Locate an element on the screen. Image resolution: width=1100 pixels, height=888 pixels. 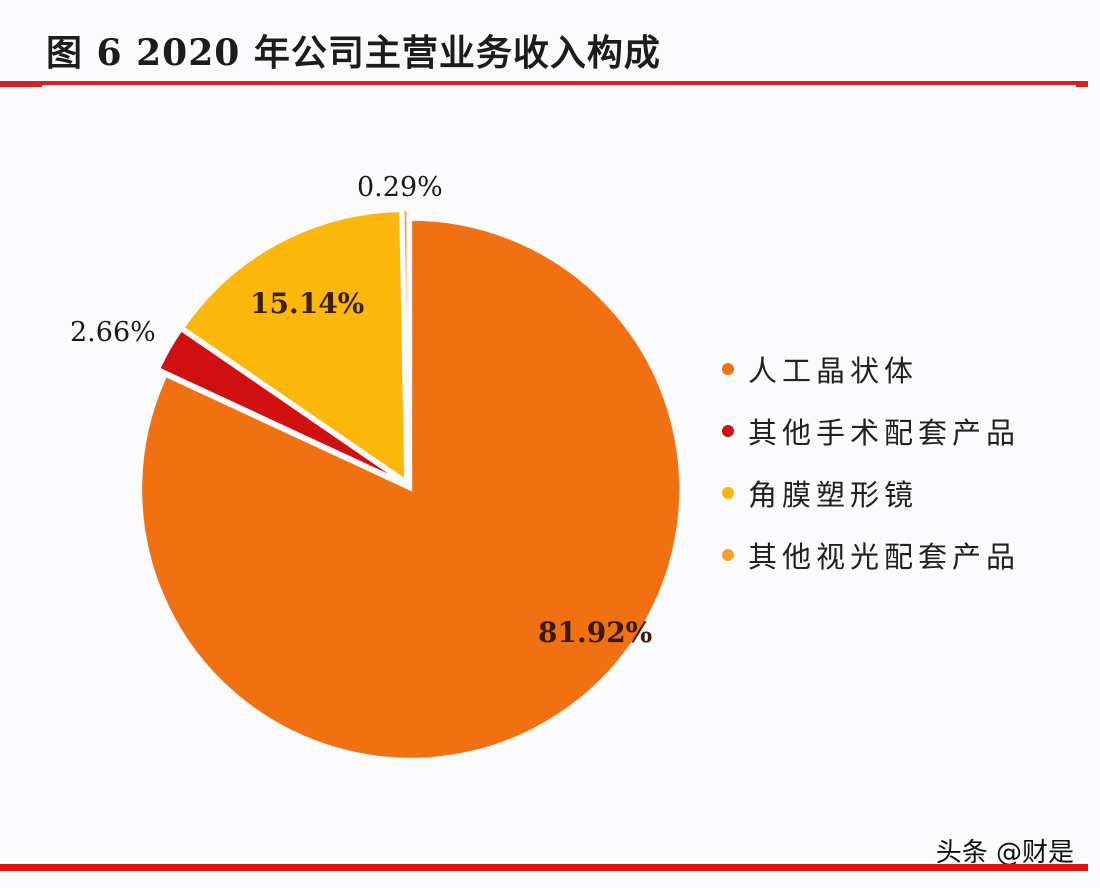
top-divider-left-cap is located at coordinates (21, 84).